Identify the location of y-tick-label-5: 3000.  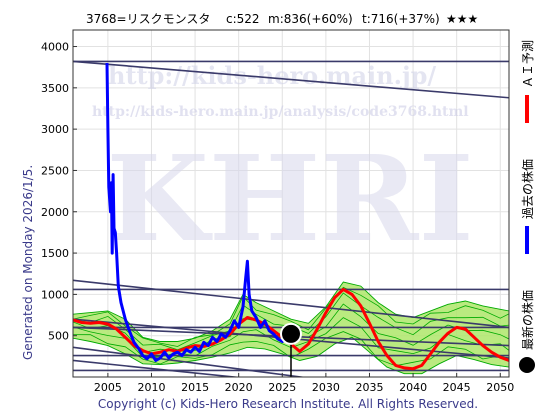
(55, 129).